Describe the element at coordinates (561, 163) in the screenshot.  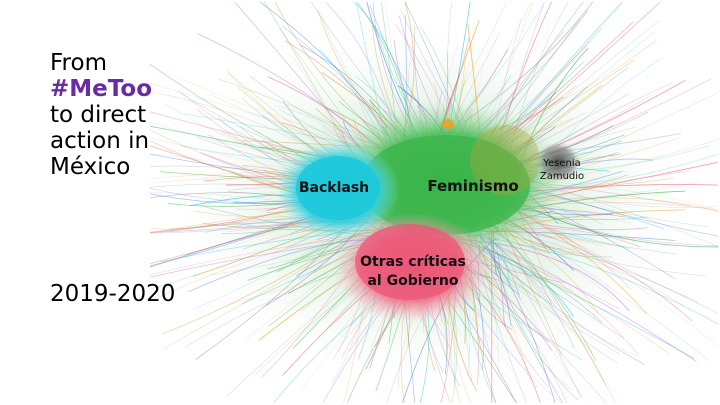
I see `label-yesenia-line1: Yesenia` at that location.